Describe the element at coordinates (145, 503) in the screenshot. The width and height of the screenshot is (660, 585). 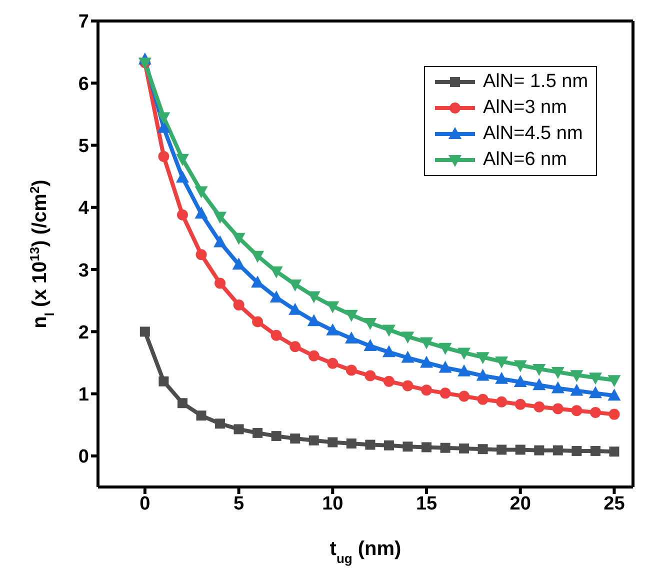
I see `x-tick-label: 0` at that location.